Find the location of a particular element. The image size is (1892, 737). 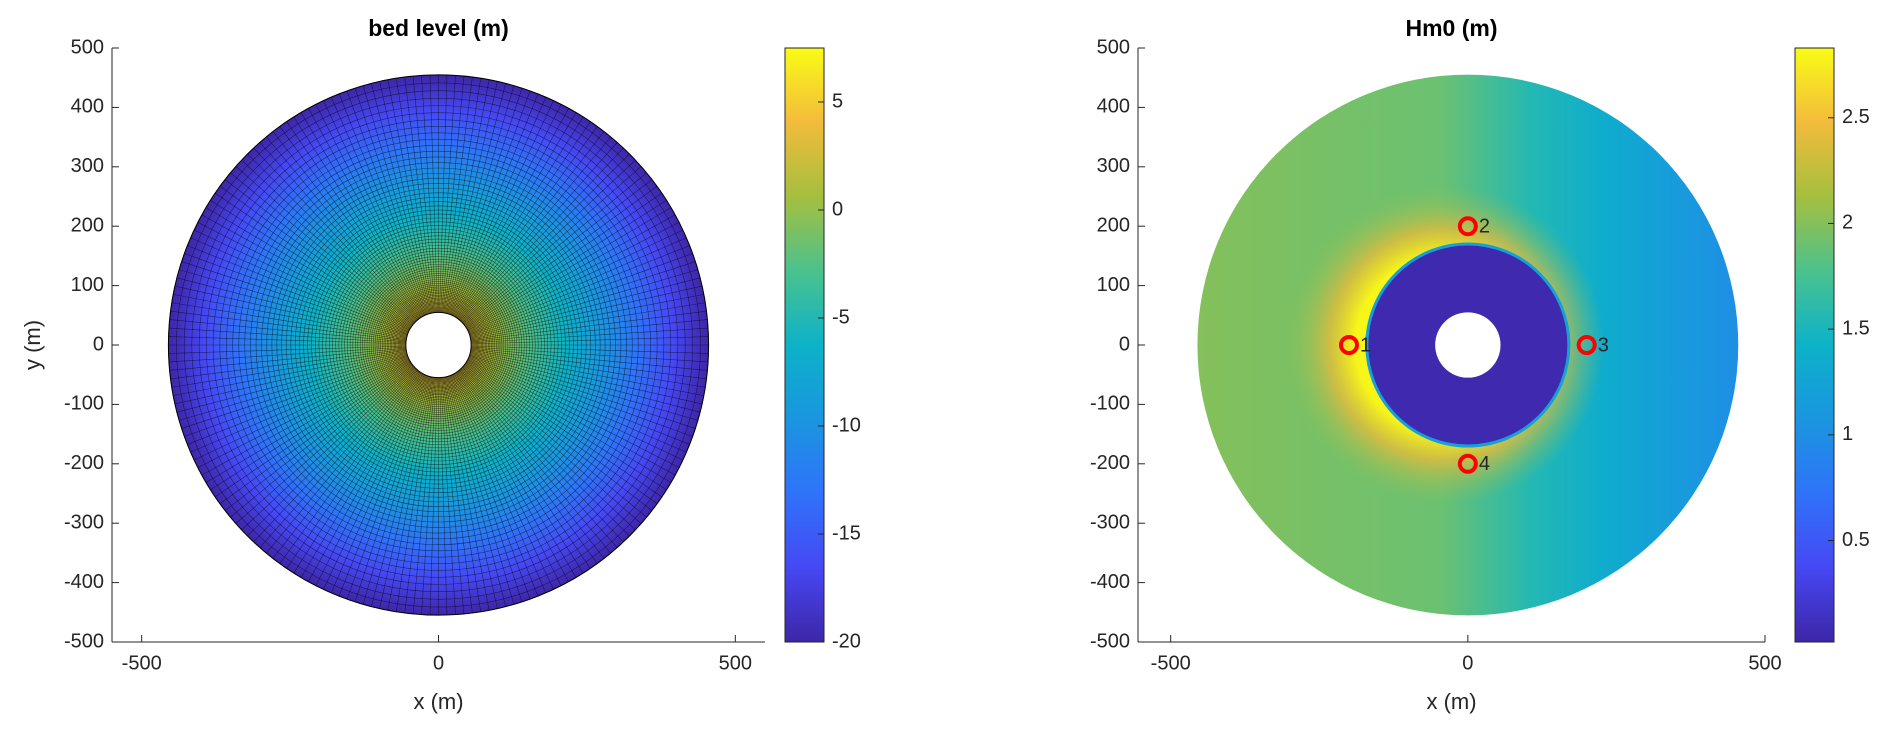

x-axis-label: x (m) is located at coordinates (438, 701).